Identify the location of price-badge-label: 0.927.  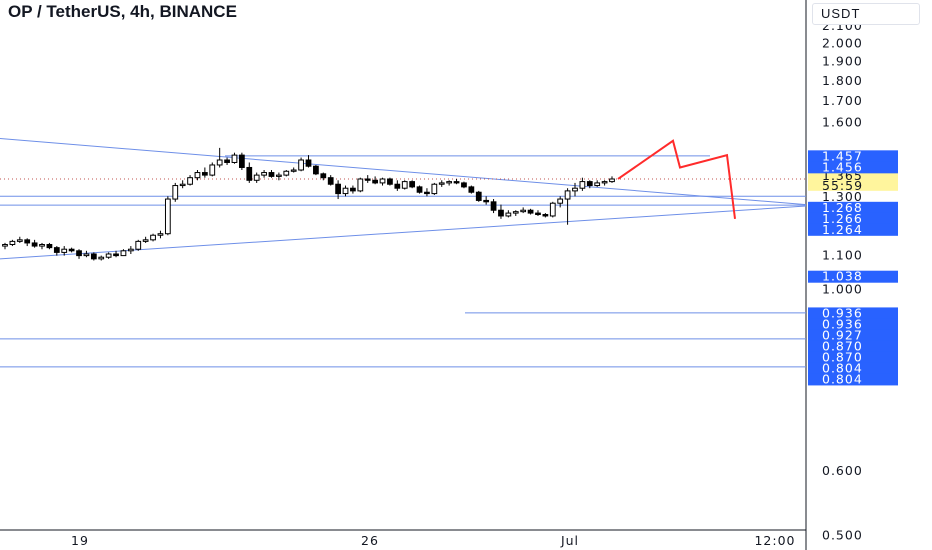
(842, 334).